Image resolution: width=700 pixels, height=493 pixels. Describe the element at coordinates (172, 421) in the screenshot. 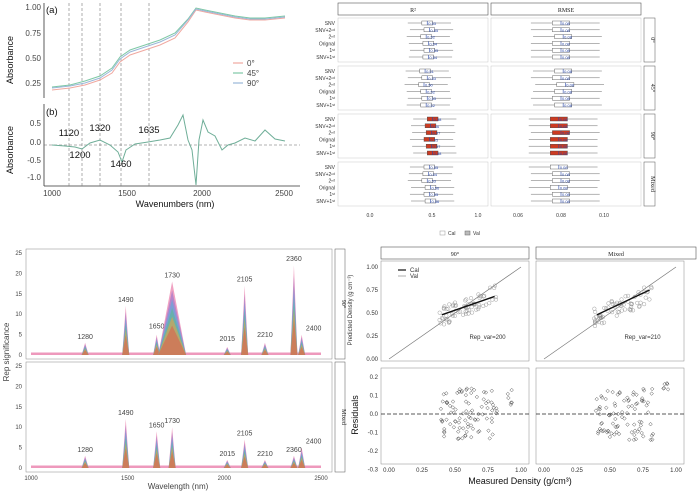

I see `rep-peak-label: 1730` at that location.